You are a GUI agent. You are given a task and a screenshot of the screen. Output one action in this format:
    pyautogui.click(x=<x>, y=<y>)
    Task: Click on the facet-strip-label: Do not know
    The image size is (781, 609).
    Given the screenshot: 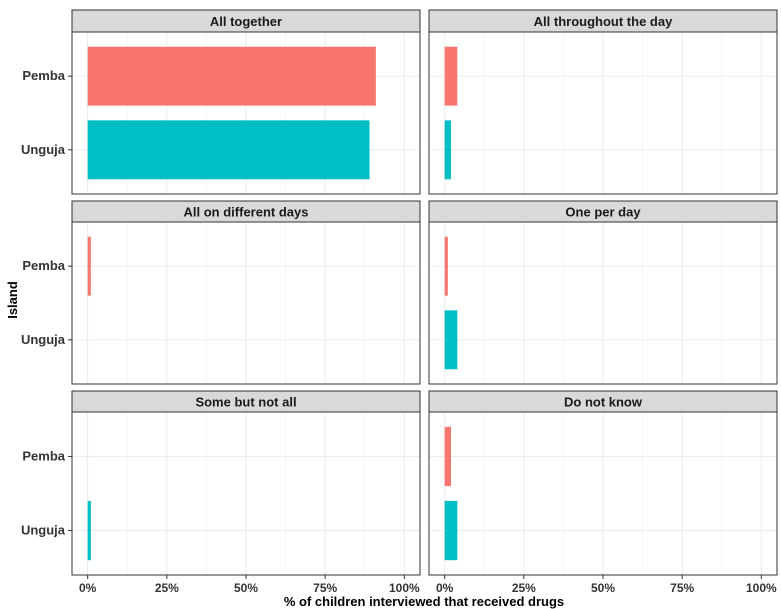 What is the action you would take?
    pyautogui.click(x=603, y=402)
    